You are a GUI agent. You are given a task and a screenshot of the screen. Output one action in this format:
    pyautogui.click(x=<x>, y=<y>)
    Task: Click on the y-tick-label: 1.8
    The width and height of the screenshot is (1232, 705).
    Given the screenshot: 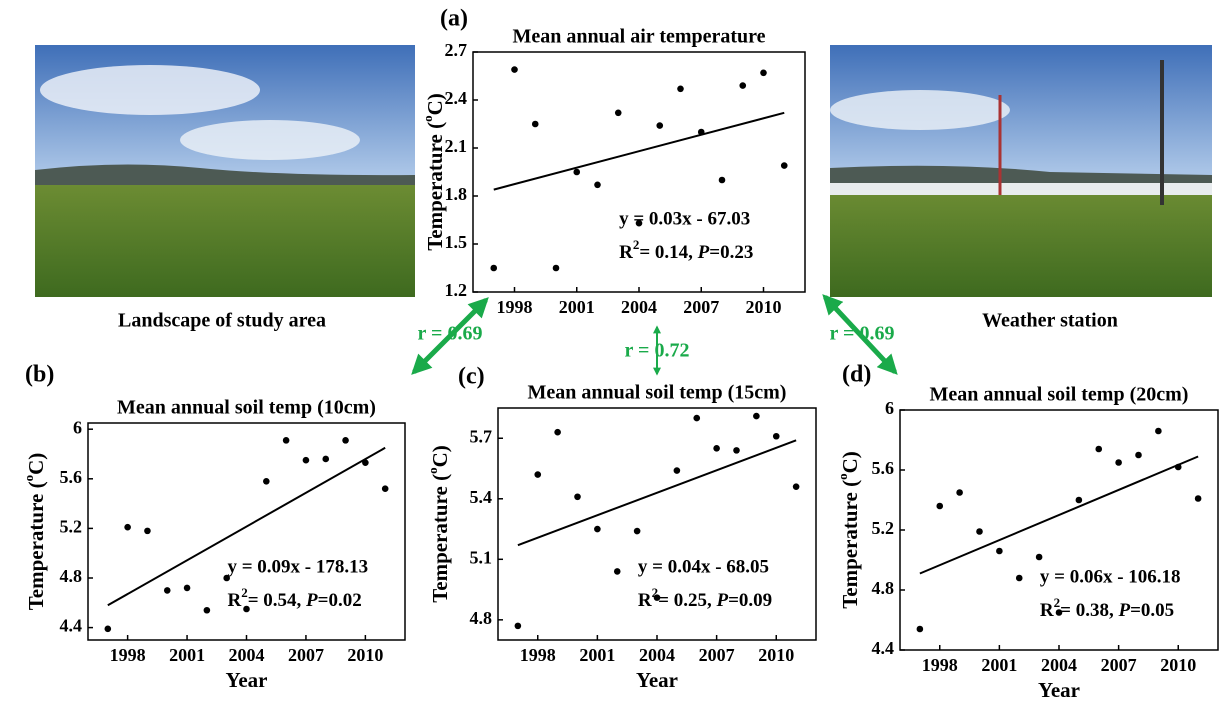 What is the action you would take?
    pyautogui.click(x=456, y=194)
    